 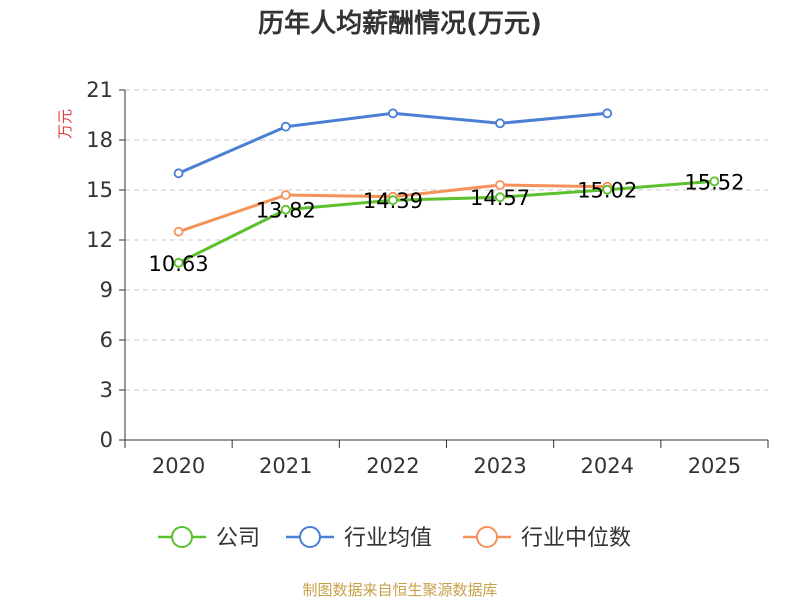 What do you see at coordinates (178, 173) in the screenshot?
I see `point-行业均值-2020` at bounding box center [178, 173].